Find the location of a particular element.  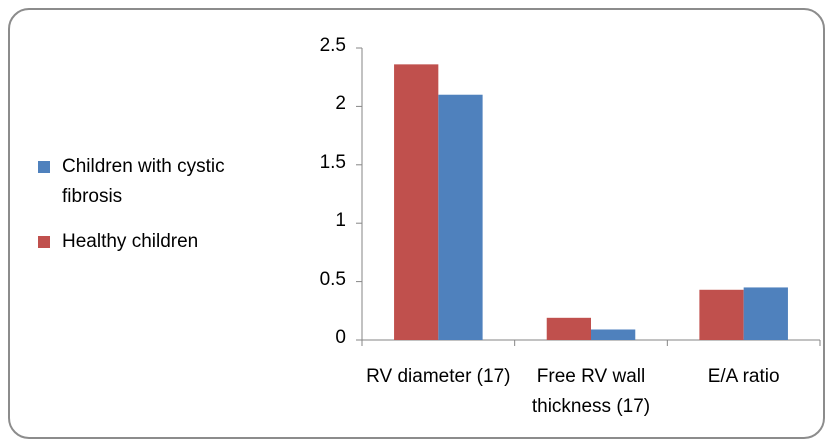

legend-entry: Children with cystic fibrosis is located at coordinates (157, 182).